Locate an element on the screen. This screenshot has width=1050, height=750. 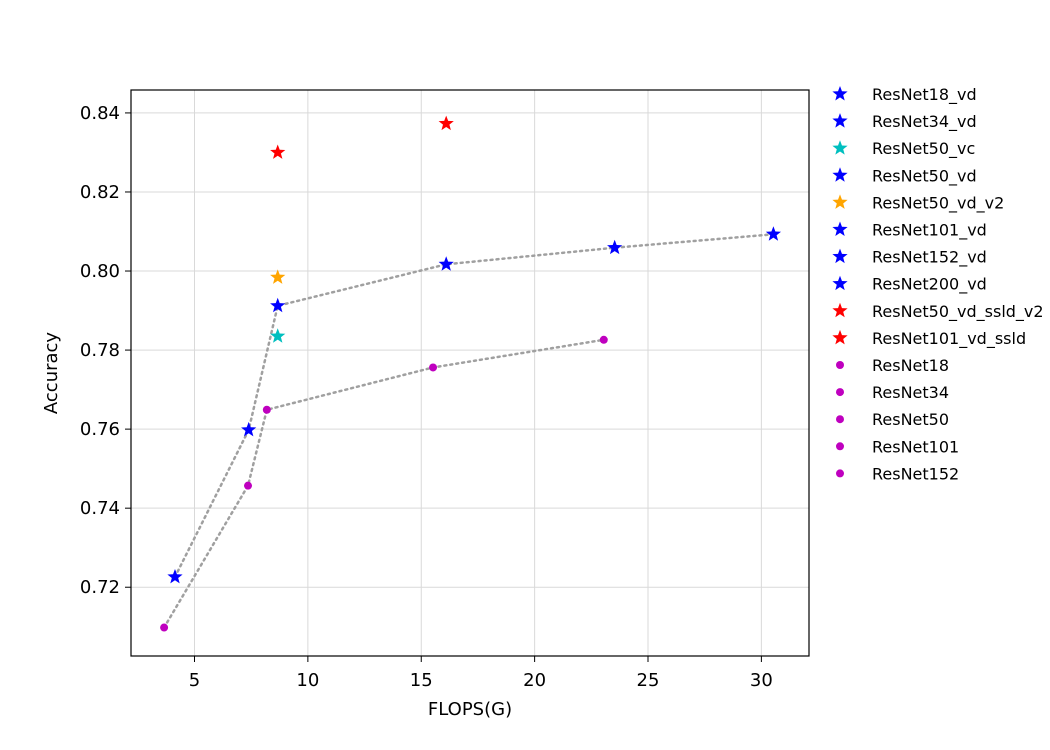
x-tick-label: 15 is located at coordinates (421, 680).